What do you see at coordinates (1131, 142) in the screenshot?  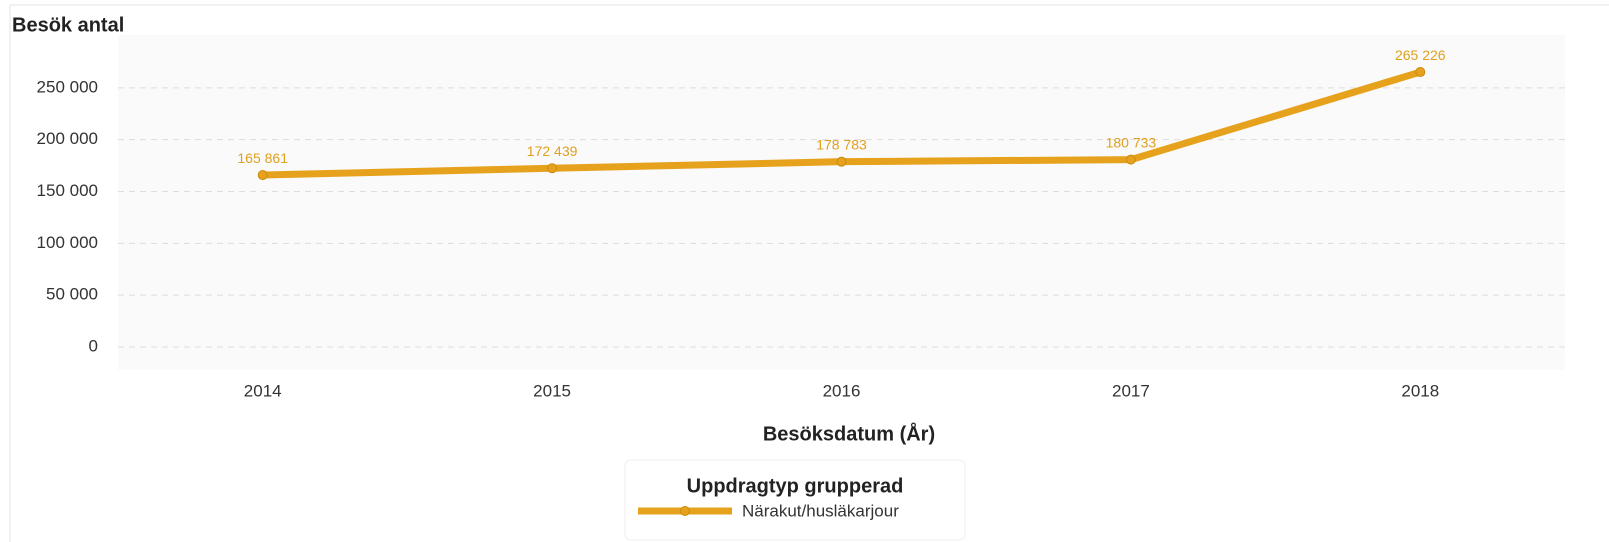 I see `value-label: 180 733` at bounding box center [1131, 142].